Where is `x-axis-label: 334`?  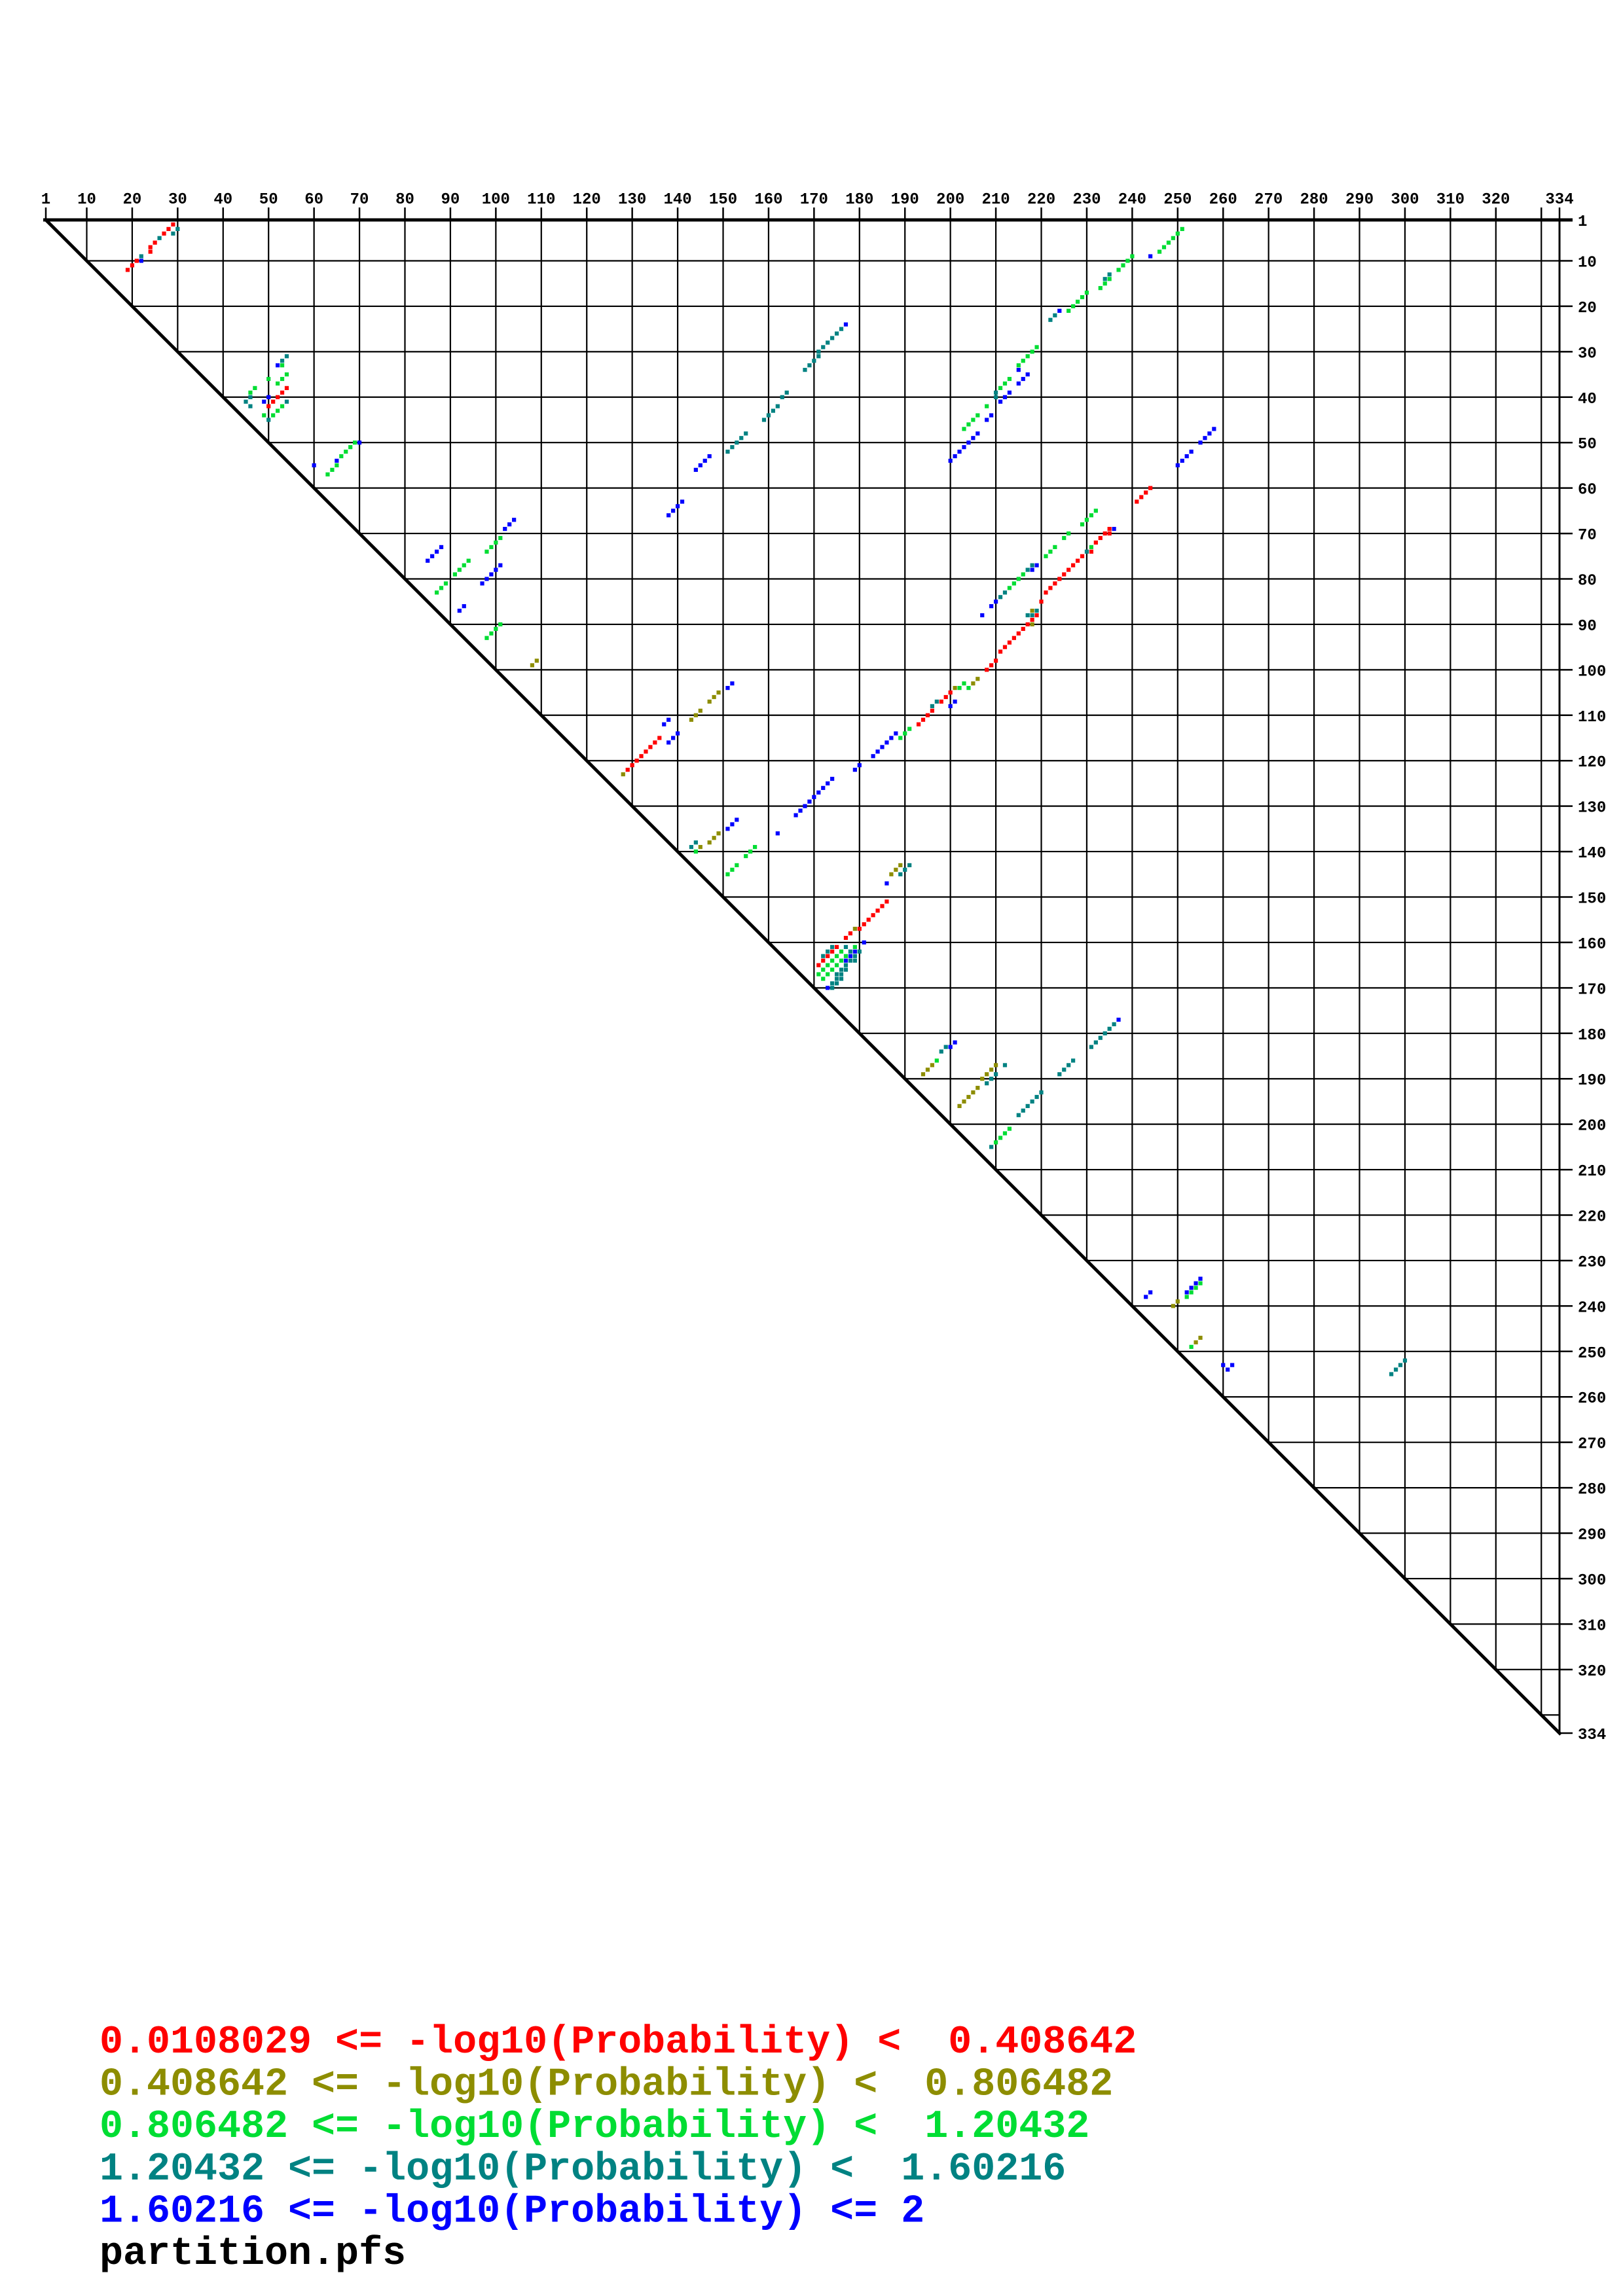
x-axis-label: 334 is located at coordinates (1559, 200).